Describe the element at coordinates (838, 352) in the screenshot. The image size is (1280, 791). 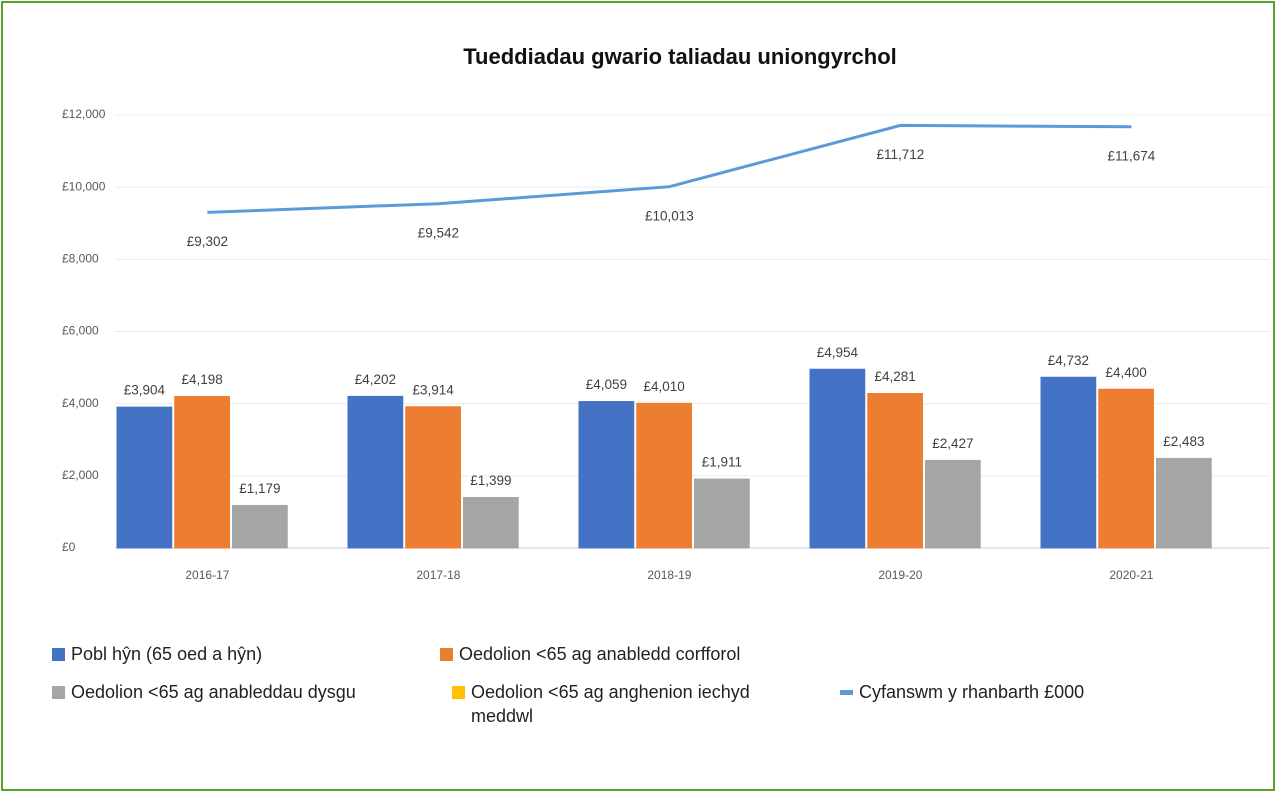
I see `data-label: £4,954` at that location.